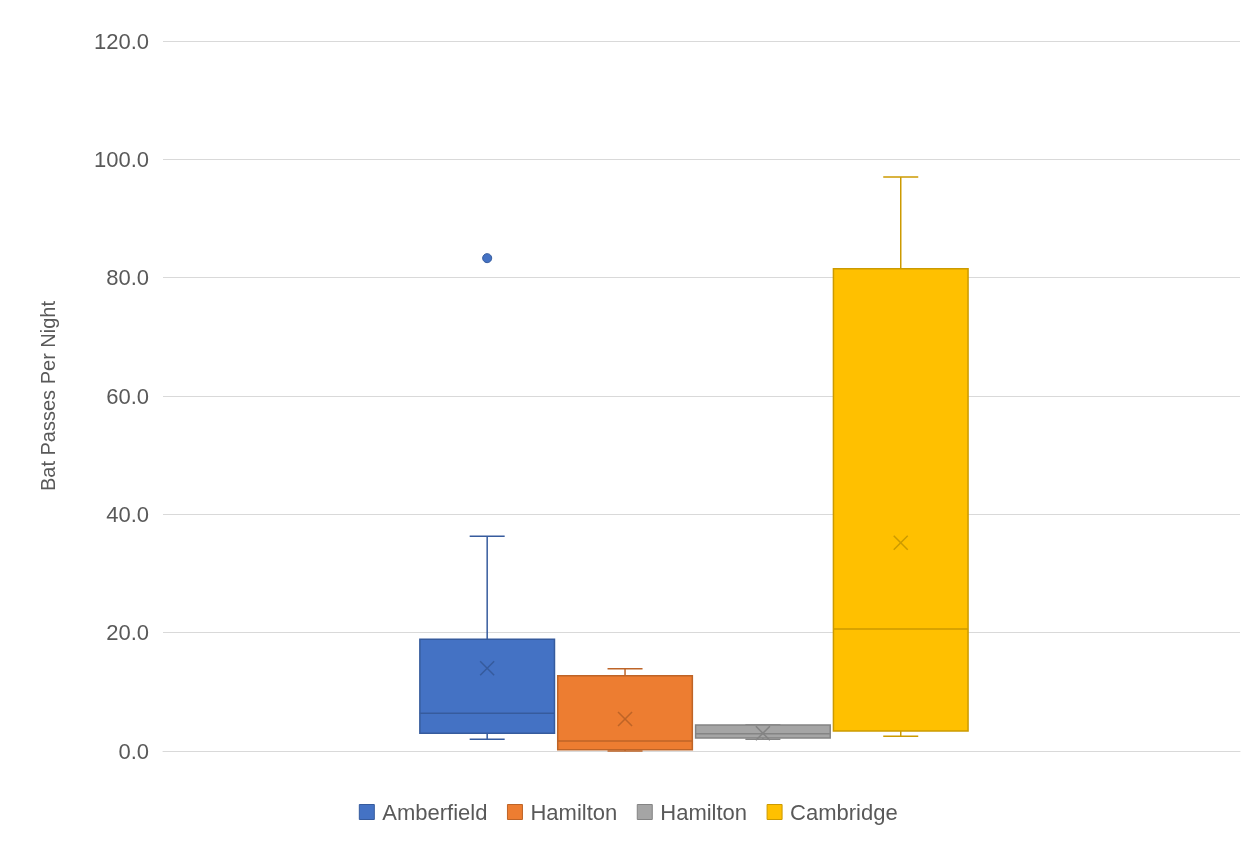 Image resolution: width=1257 pixels, height=853 pixels. I want to click on legend-label: Cambridge, so click(844, 812).